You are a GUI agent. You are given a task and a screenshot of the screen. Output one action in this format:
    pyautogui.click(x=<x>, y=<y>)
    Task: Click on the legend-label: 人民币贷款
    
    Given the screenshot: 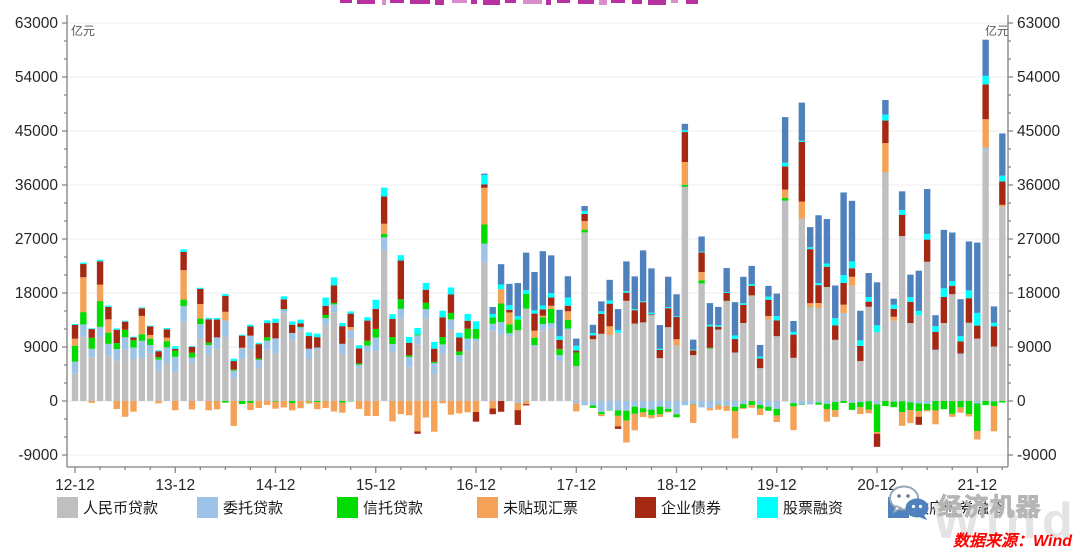 What is the action you would take?
    pyautogui.click(x=121, y=508)
    